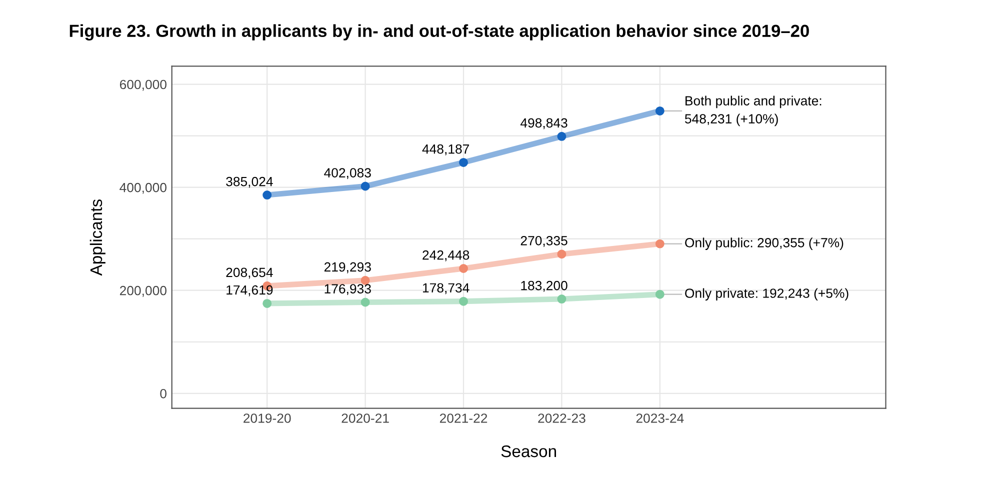 This screenshot has width=982, height=498. Describe the element at coordinates (249, 182) in the screenshot. I see `data-label: 385,024` at that location.